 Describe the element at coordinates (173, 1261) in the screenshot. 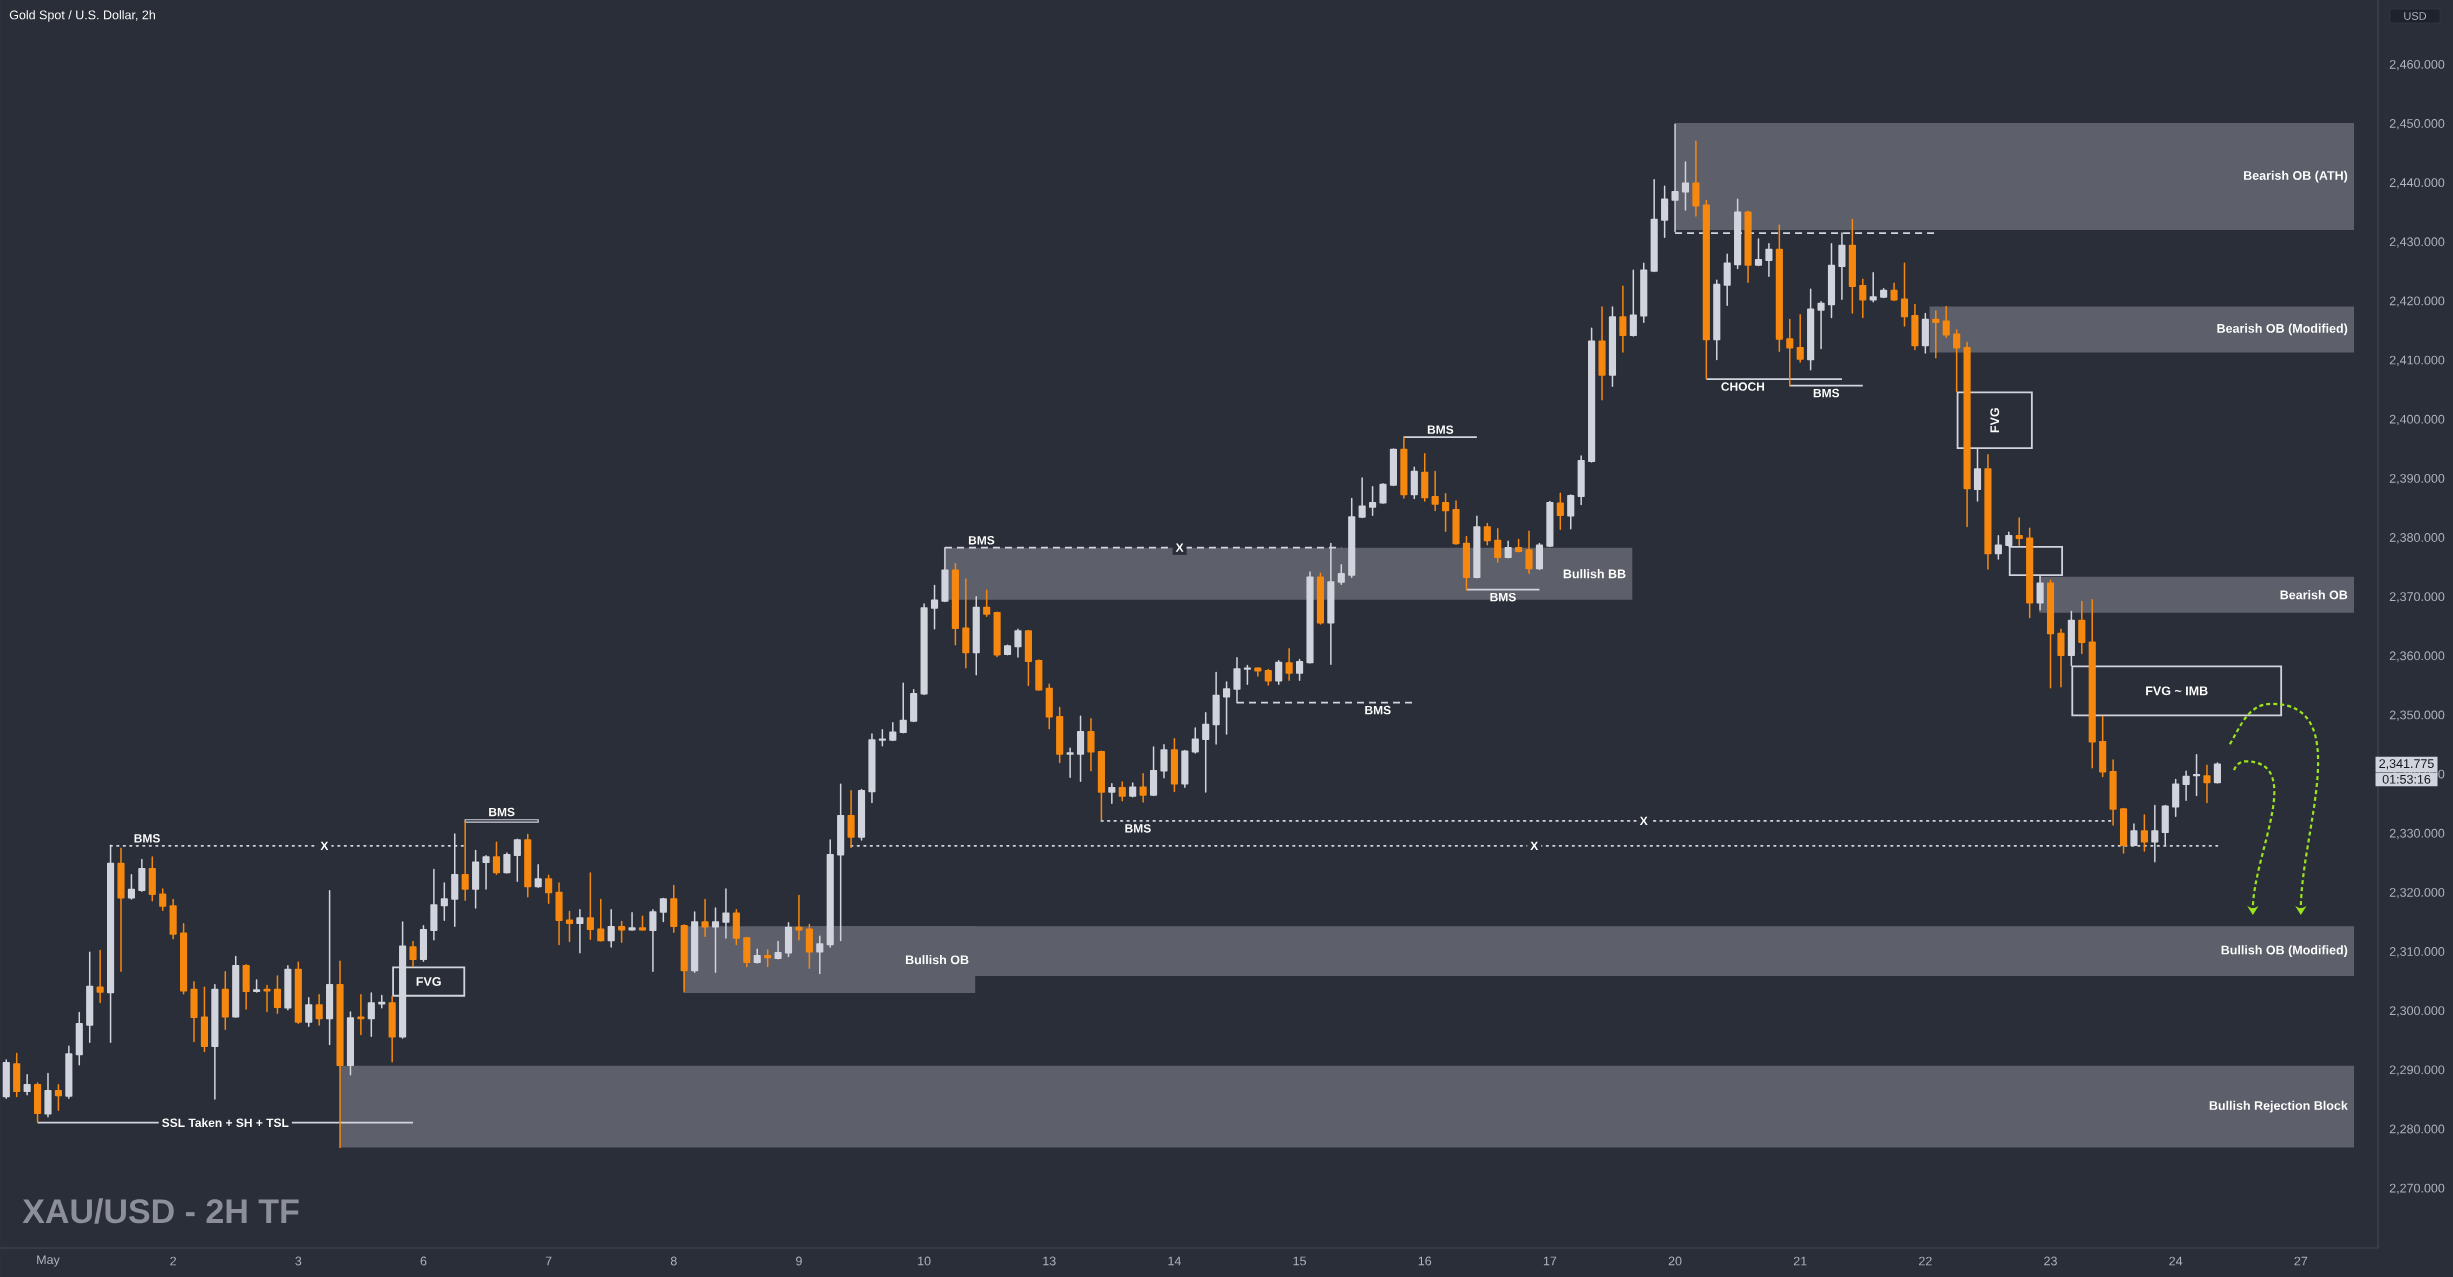

I see `x-tick-label: 2` at that location.